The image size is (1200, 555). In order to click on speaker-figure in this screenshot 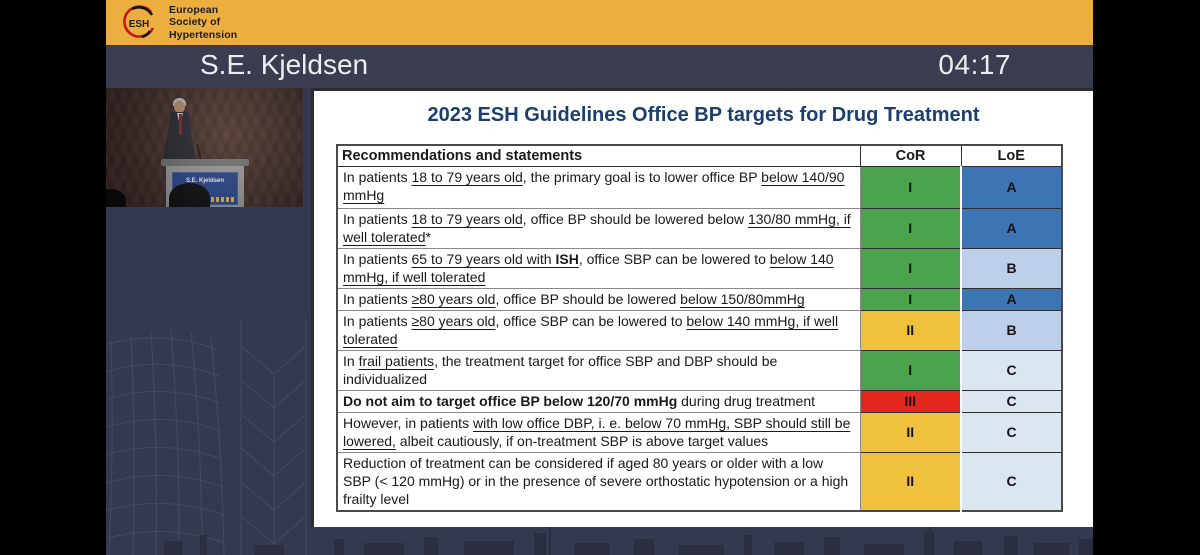, I will do `click(179, 107)`.